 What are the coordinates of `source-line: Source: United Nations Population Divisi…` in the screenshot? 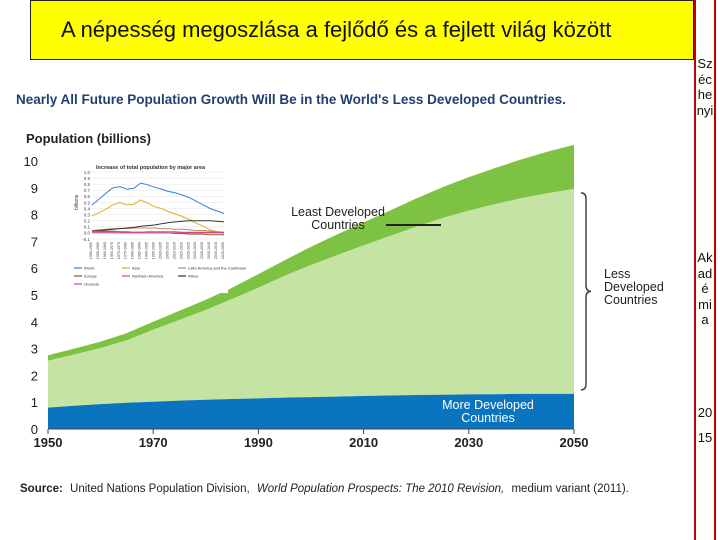 It's located at (324, 489).